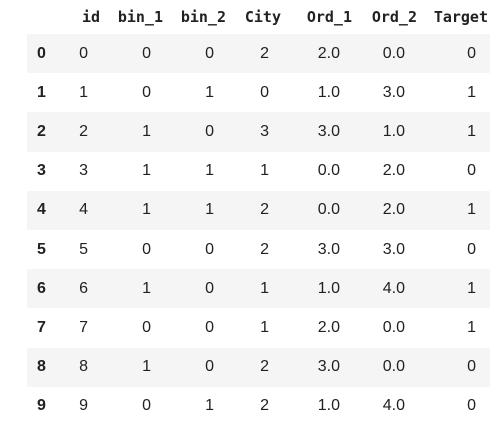 This screenshot has height=427, width=497. What do you see at coordinates (46, 17) in the screenshot?
I see `header-index` at bounding box center [46, 17].